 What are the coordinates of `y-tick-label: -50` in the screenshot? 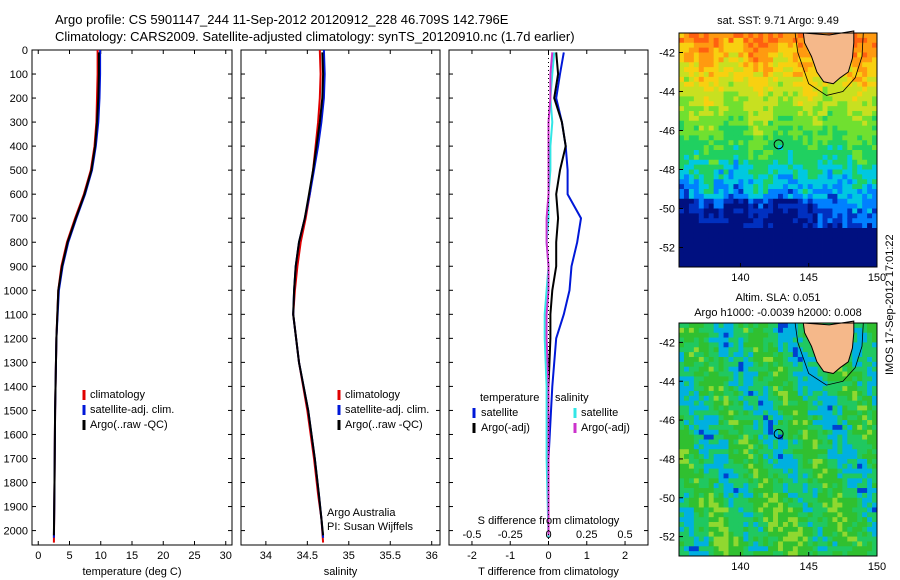 It's located at (667, 210).